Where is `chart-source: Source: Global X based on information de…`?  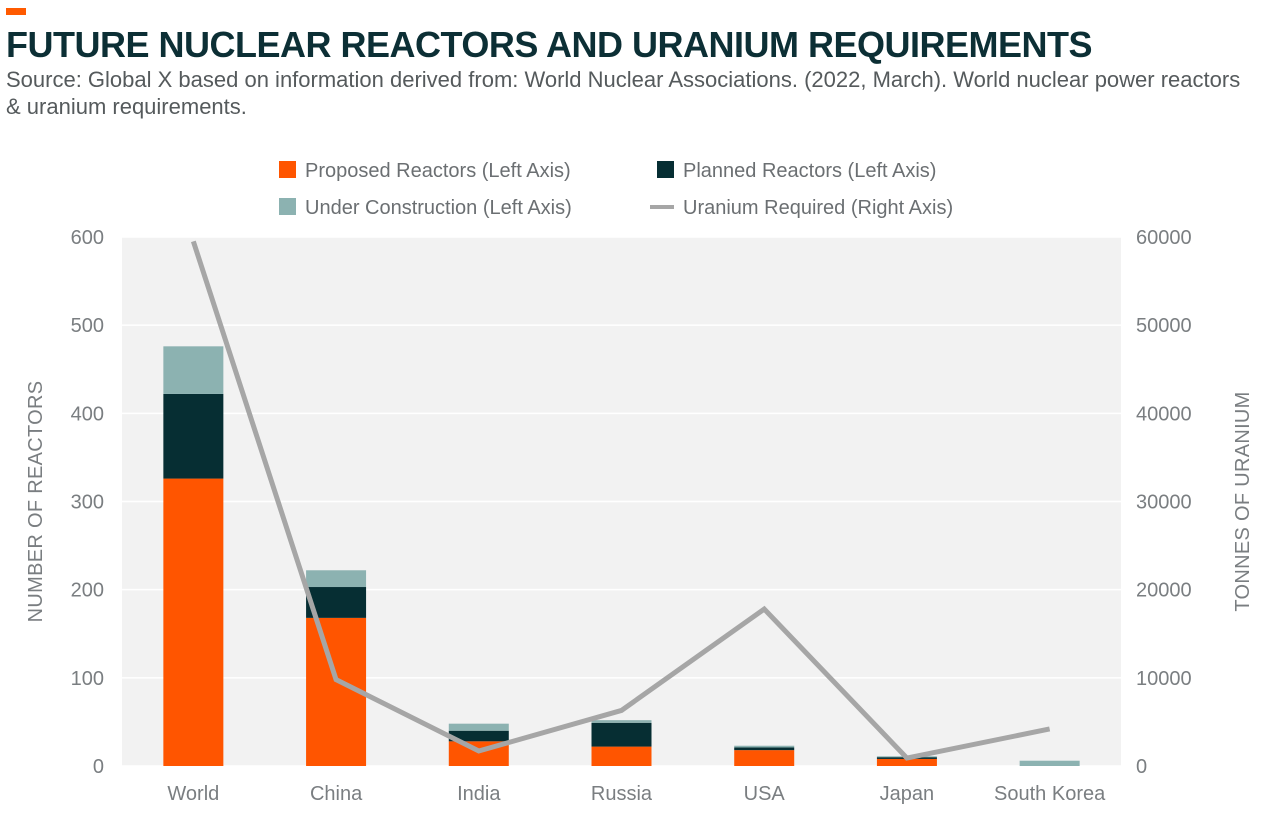
chart-source: Source: Global X based on information de… is located at coordinates (623, 93).